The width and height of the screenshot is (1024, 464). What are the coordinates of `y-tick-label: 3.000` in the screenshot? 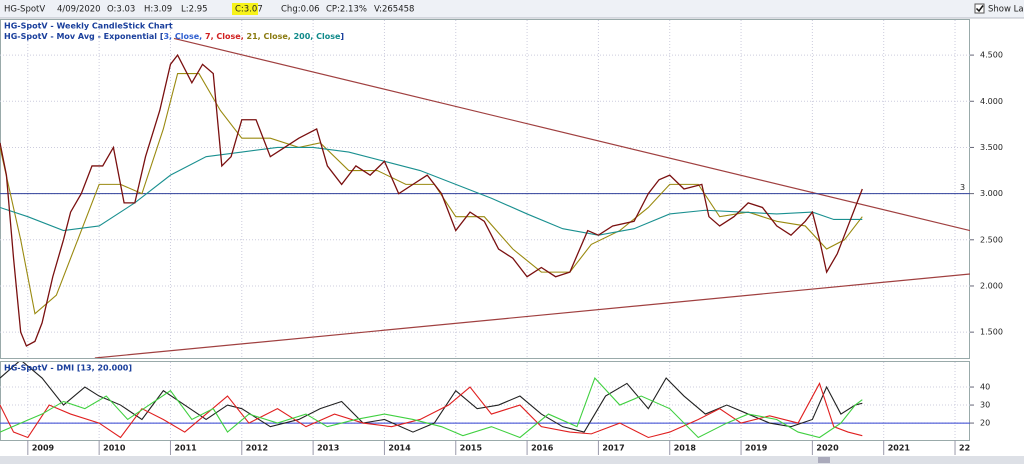 It's located at (991, 193).